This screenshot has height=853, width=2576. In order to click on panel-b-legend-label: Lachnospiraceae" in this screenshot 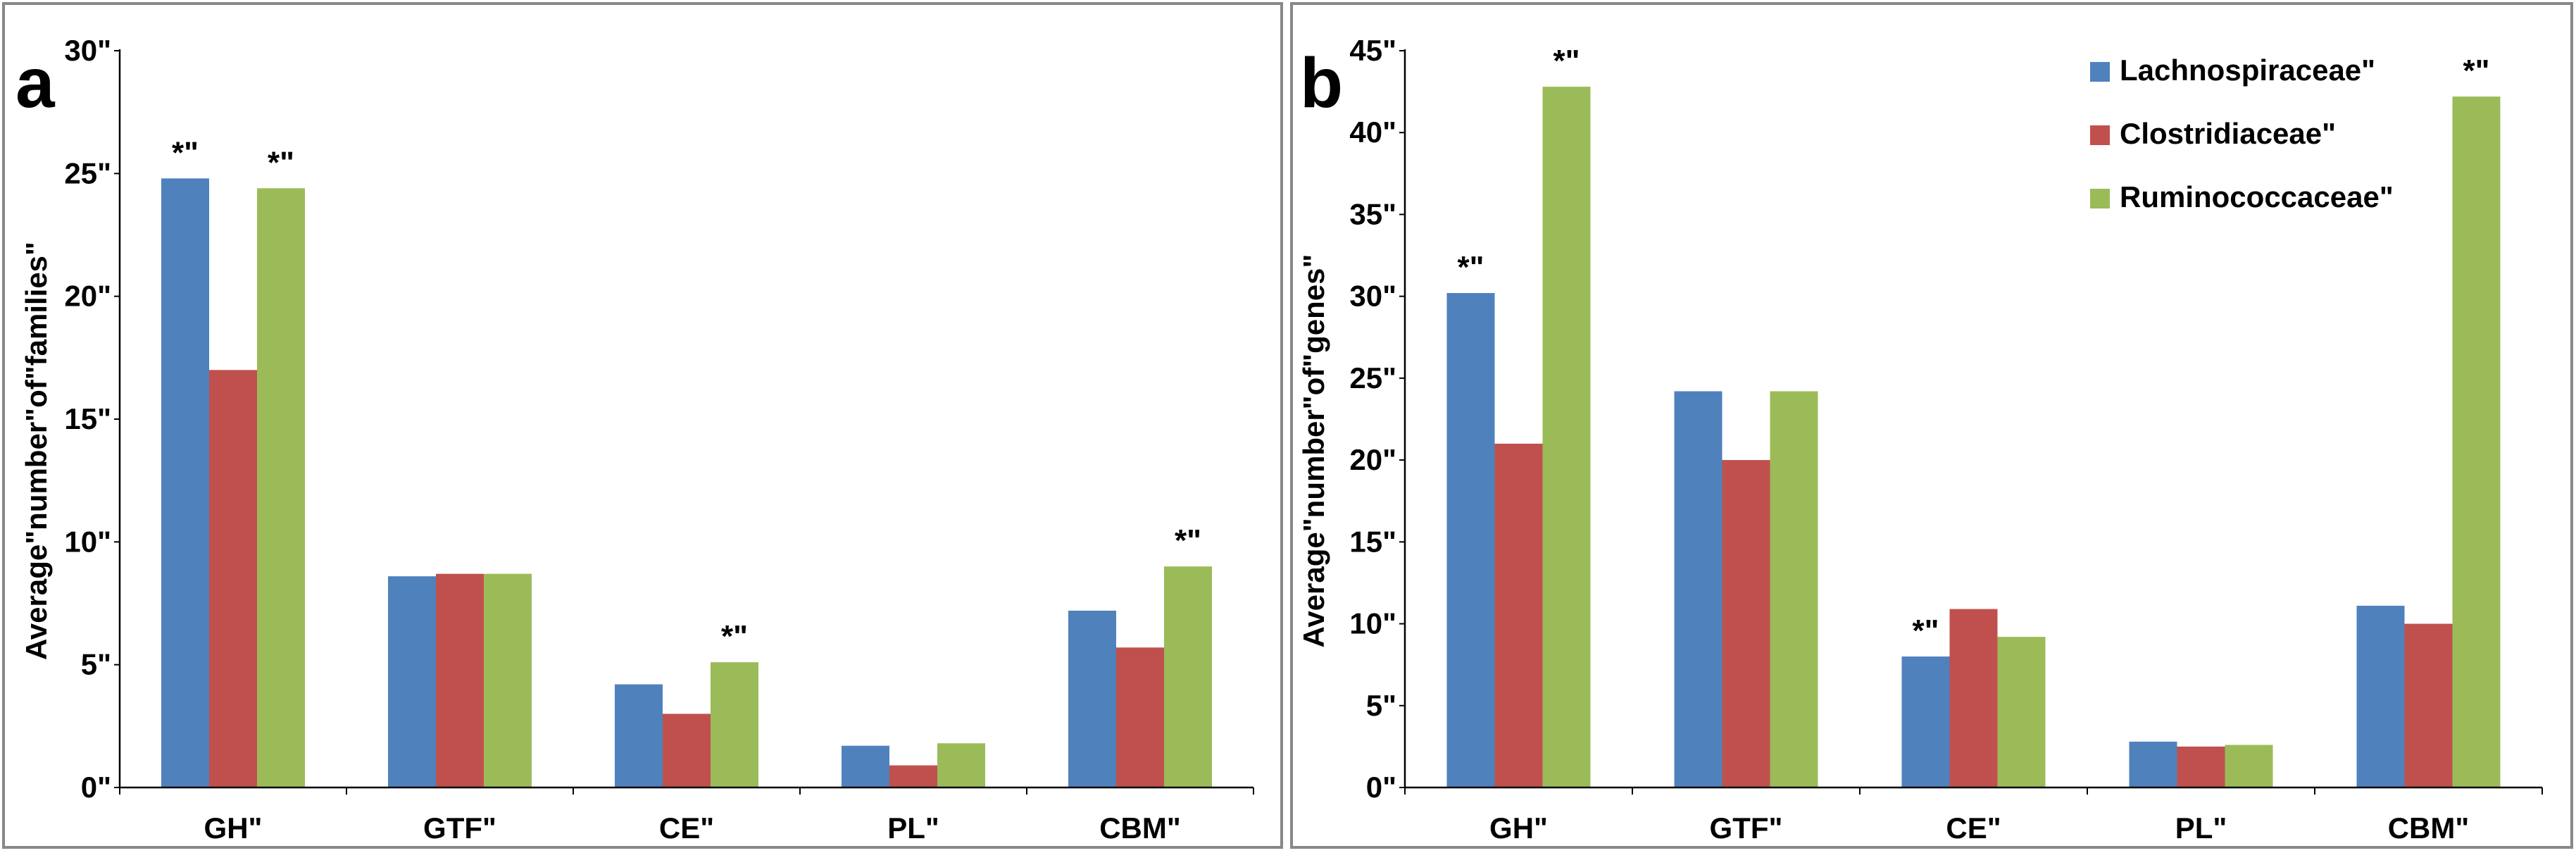, I will do `click(2247, 70)`.